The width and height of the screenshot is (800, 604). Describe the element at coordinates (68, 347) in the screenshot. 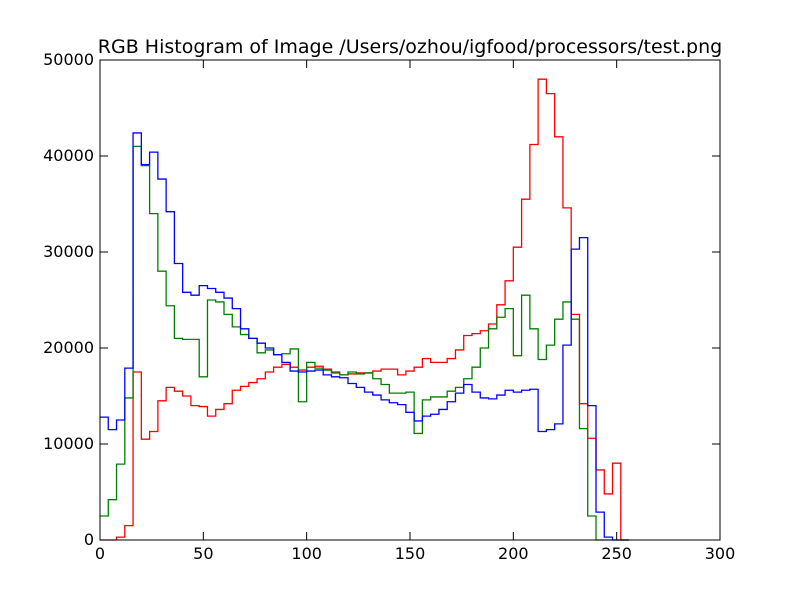

I see `y-tick-label: 20000` at that location.